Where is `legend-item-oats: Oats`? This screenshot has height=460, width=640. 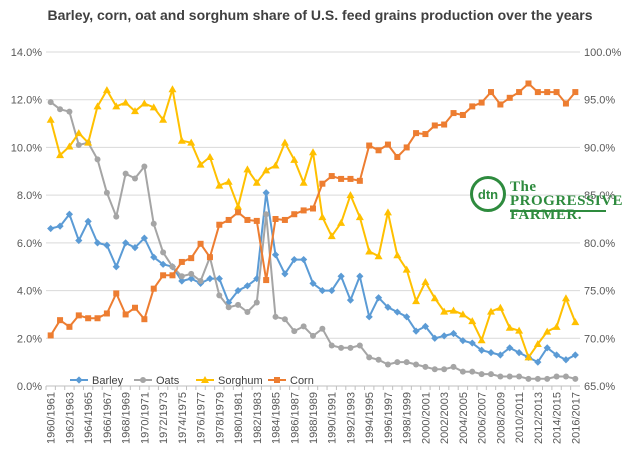
legend-item-oats: Oats is located at coordinates (157, 381).